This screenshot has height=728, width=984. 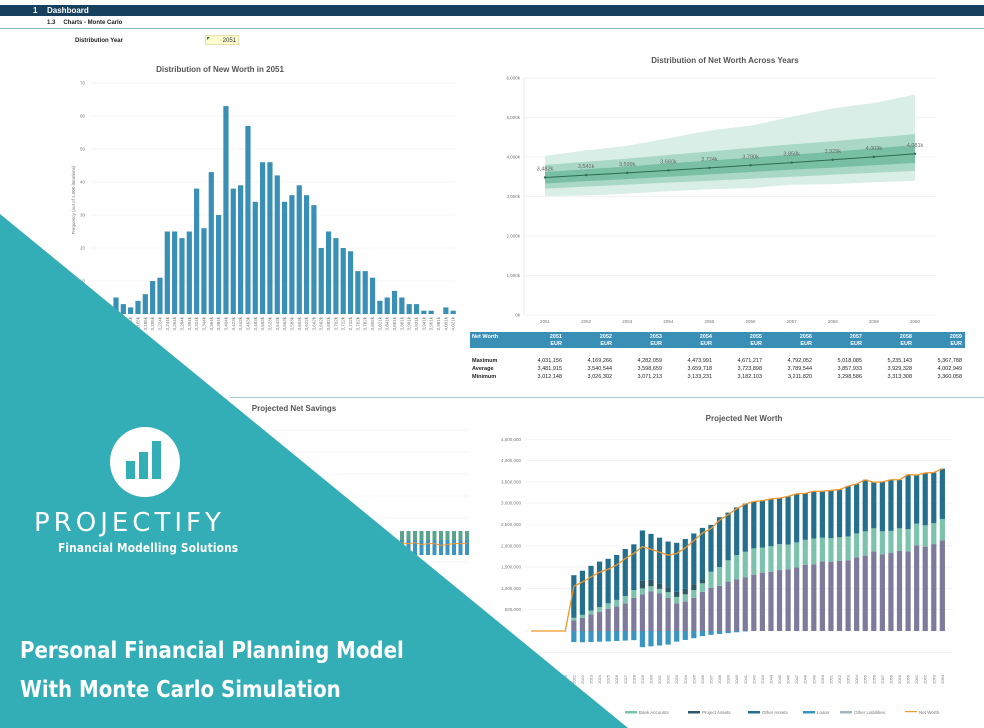 What do you see at coordinates (899, 377) in the screenshot?
I see `table-cell: 3,313,308` at bounding box center [899, 377].